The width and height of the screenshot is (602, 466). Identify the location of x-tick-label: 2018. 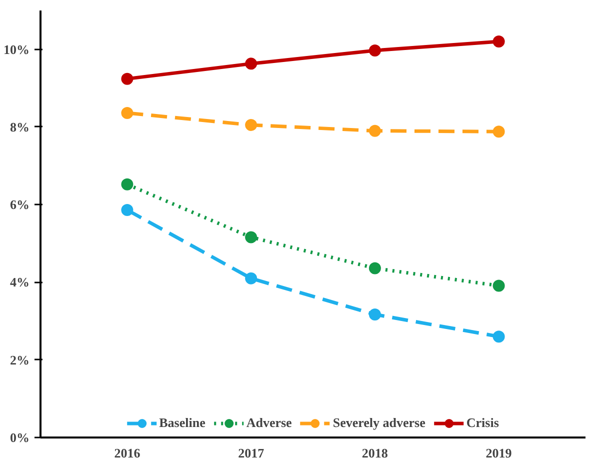
(375, 453).